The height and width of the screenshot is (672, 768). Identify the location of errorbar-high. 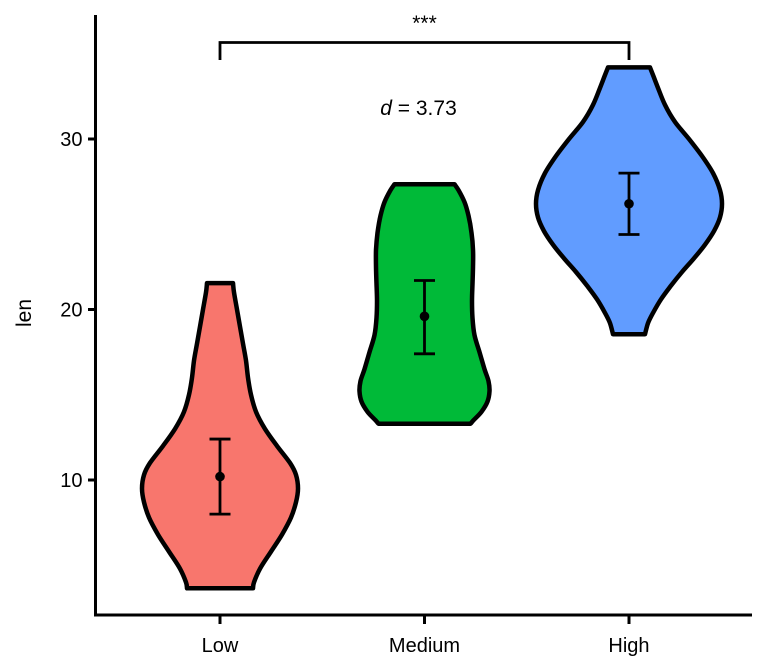
(629, 203).